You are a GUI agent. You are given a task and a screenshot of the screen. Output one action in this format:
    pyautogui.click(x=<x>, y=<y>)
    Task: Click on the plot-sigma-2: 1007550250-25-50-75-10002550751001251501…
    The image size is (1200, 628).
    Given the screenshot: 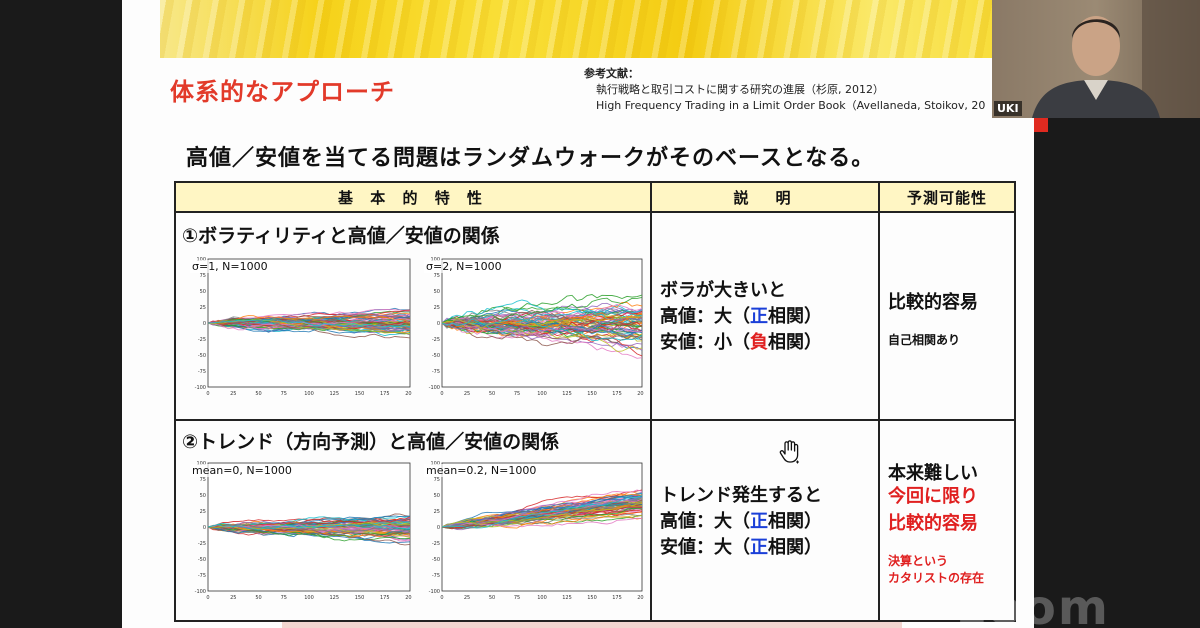 What is the action you would take?
    pyautogui.click(x=532, y=329)
    